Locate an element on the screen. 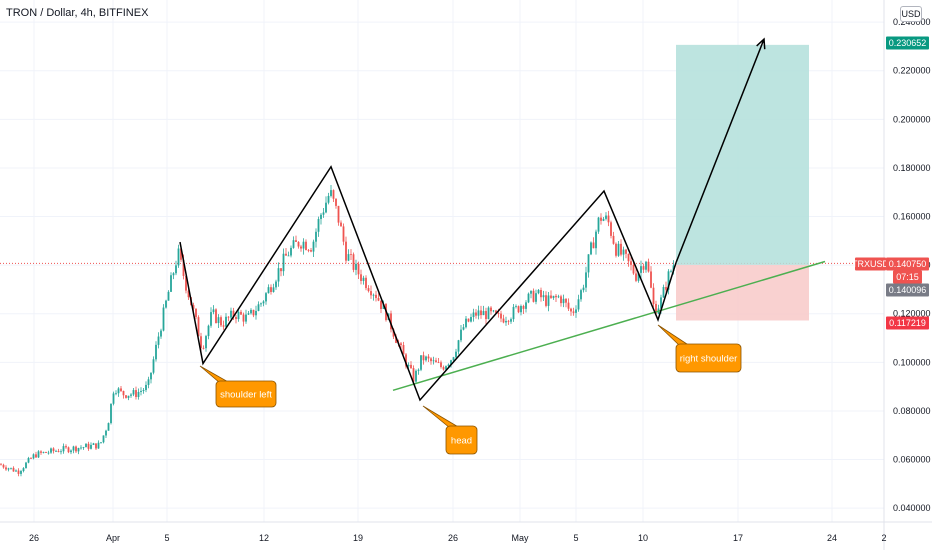  symbol-tag: TRXUSD is located at coordinates (871, 264).